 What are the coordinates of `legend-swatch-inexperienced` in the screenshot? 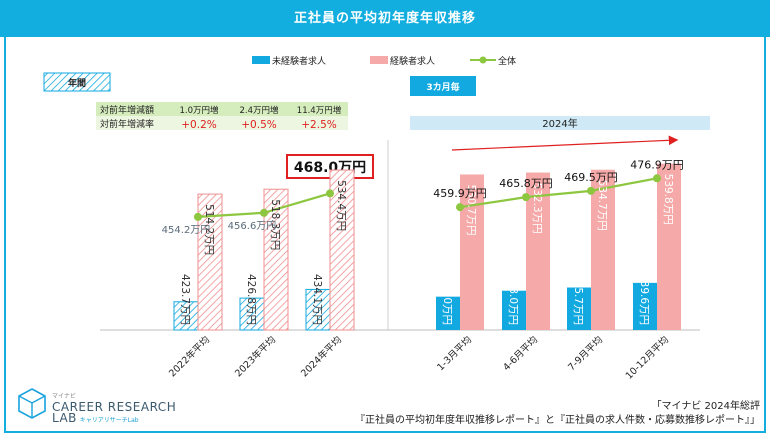 It's located at (261, 60).